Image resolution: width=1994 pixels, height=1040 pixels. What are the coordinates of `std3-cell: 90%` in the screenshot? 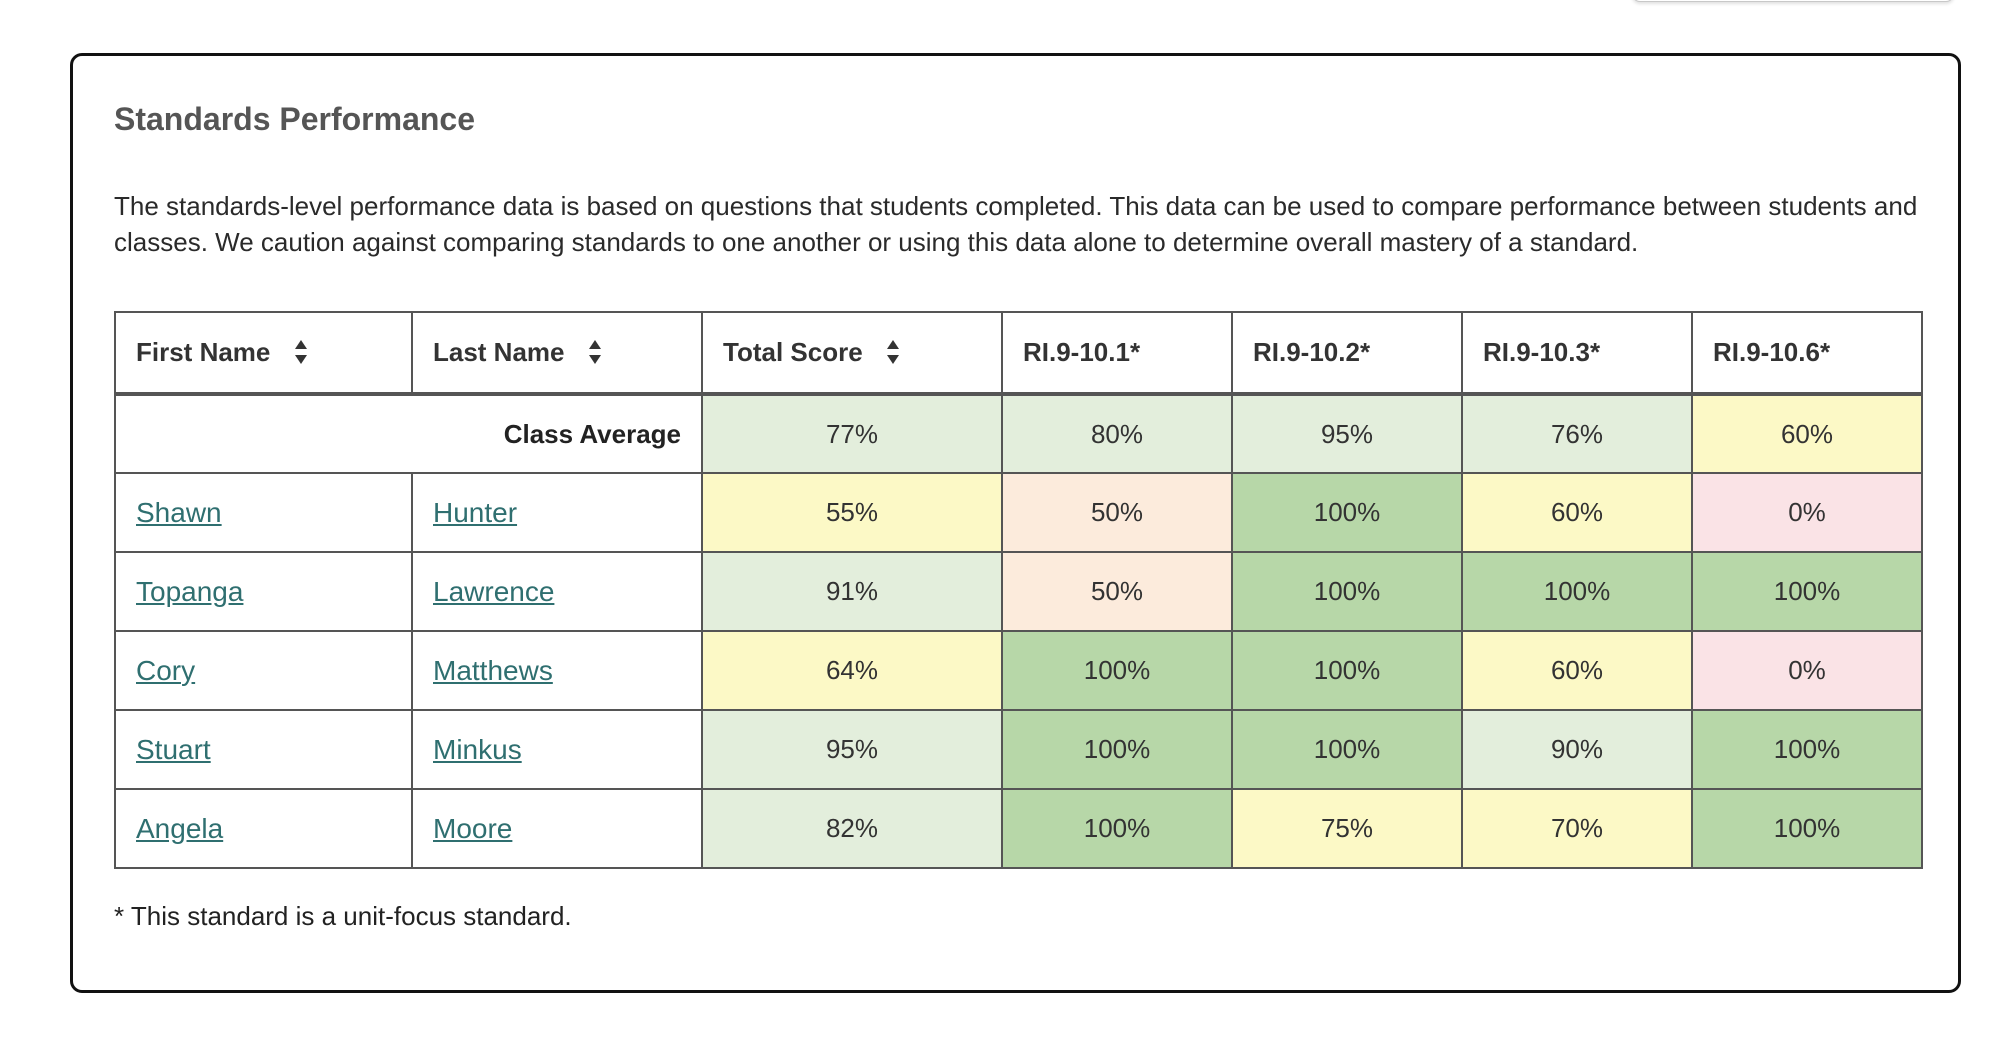 It's located at (1577, 749).